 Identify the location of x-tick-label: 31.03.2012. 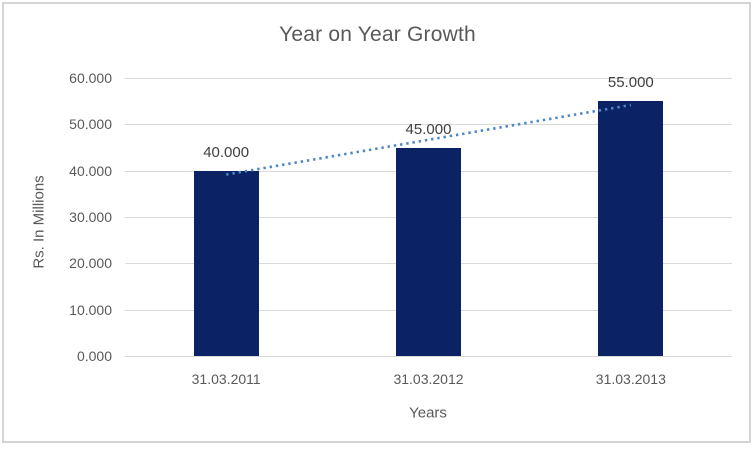
(428, 379).